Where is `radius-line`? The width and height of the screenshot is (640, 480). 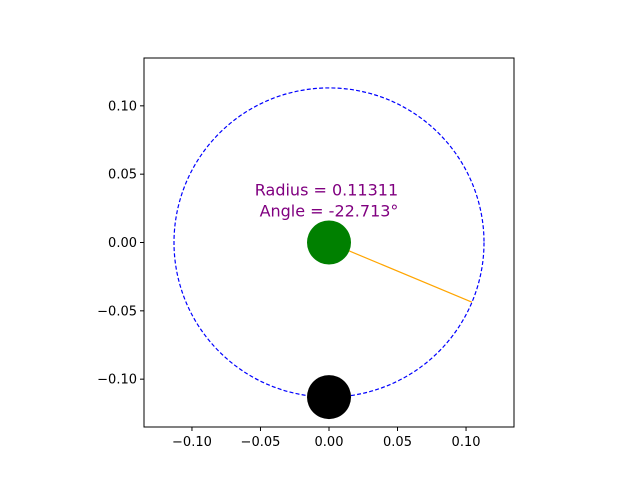 radius-line is located at coordinates (400, 272).